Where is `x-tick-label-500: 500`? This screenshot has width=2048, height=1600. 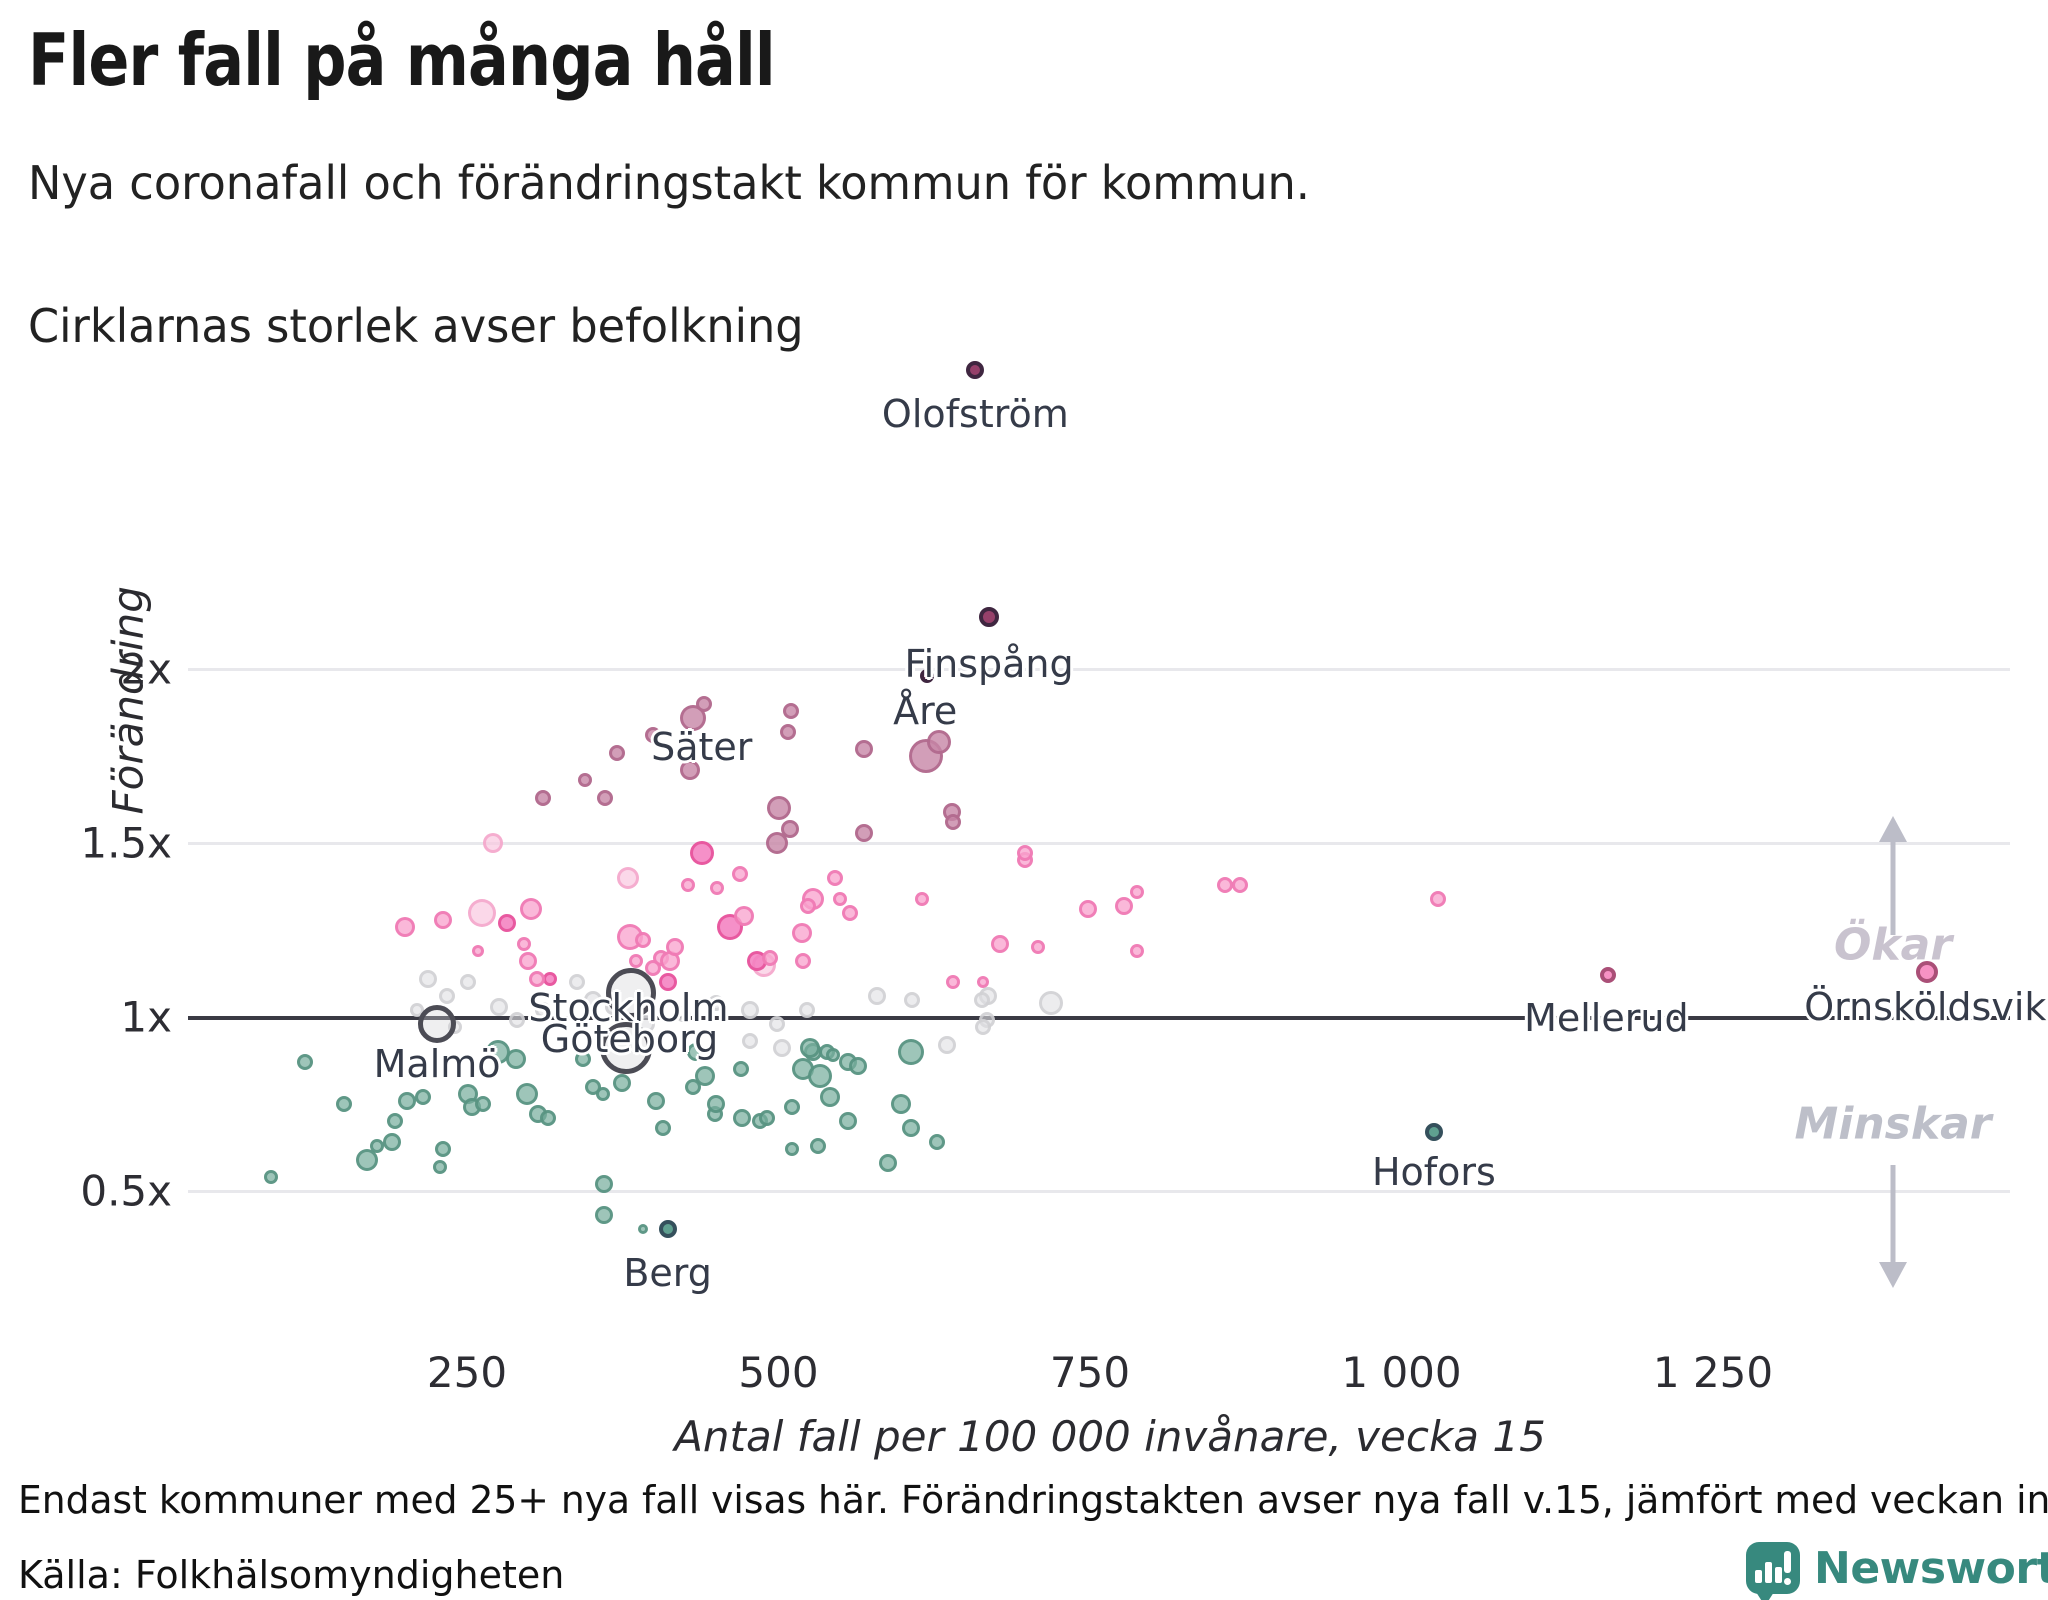
x-tick-label-500: 500 is located at coordinates (778, 1372).